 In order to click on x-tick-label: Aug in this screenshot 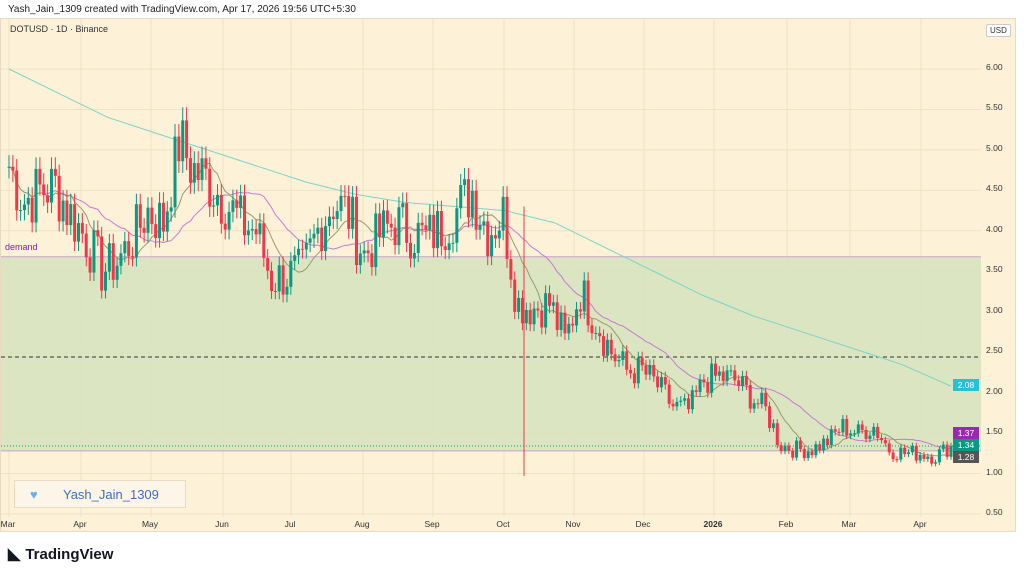, I will do `click(362, 524)`.